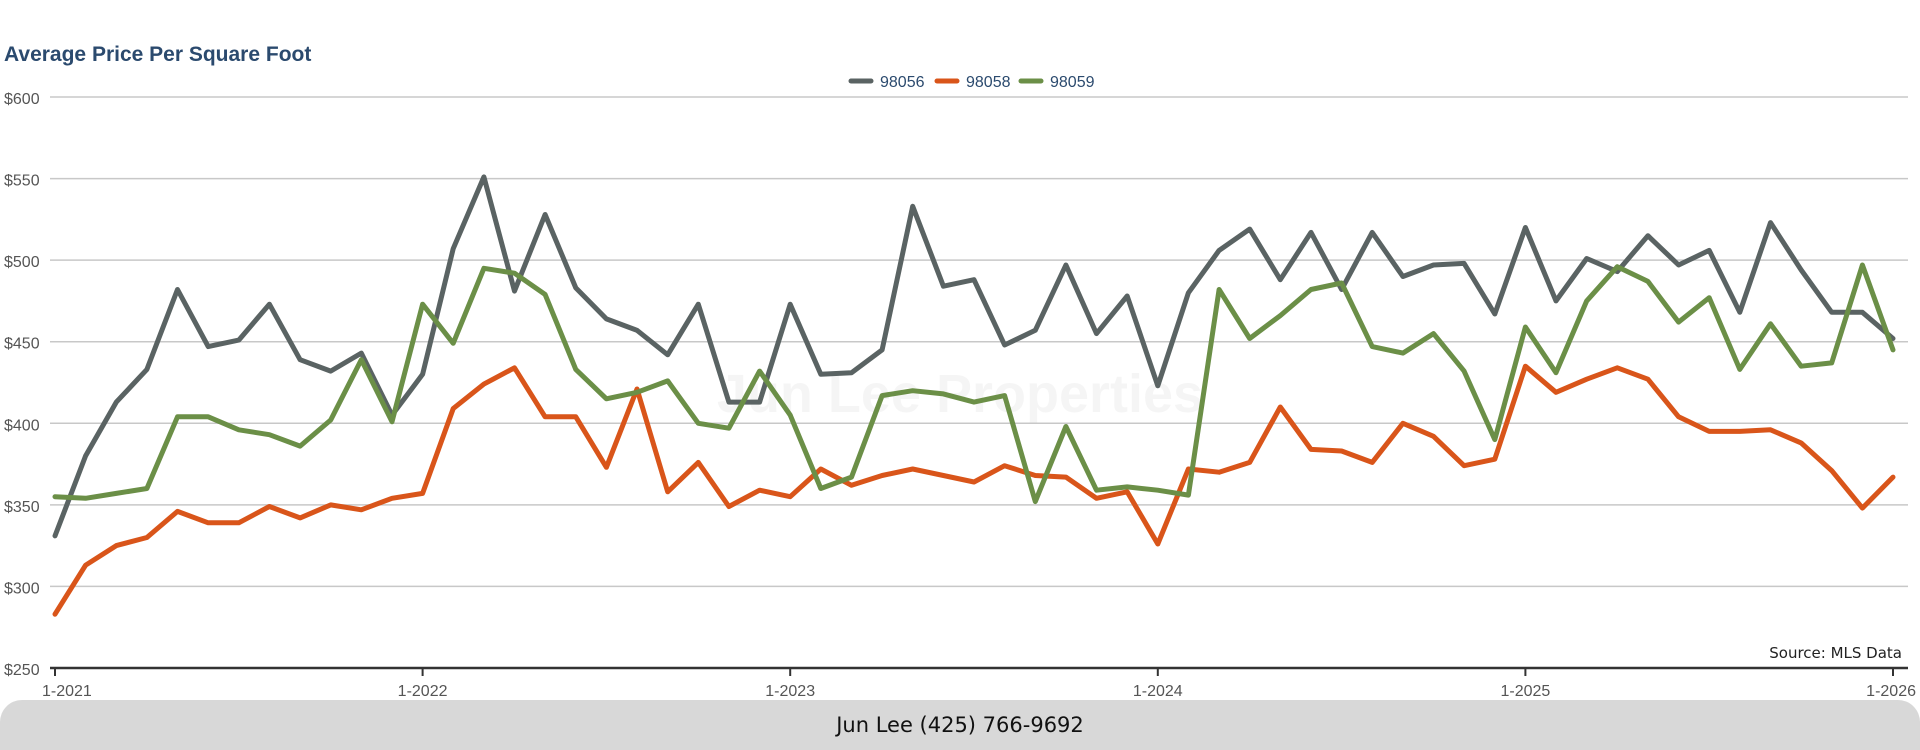 This screenshot has height=750, width=1920. Describe the element at coordinates (790, 691) in the screenshot. I see `x-tick-label: 1-2023` at that location.